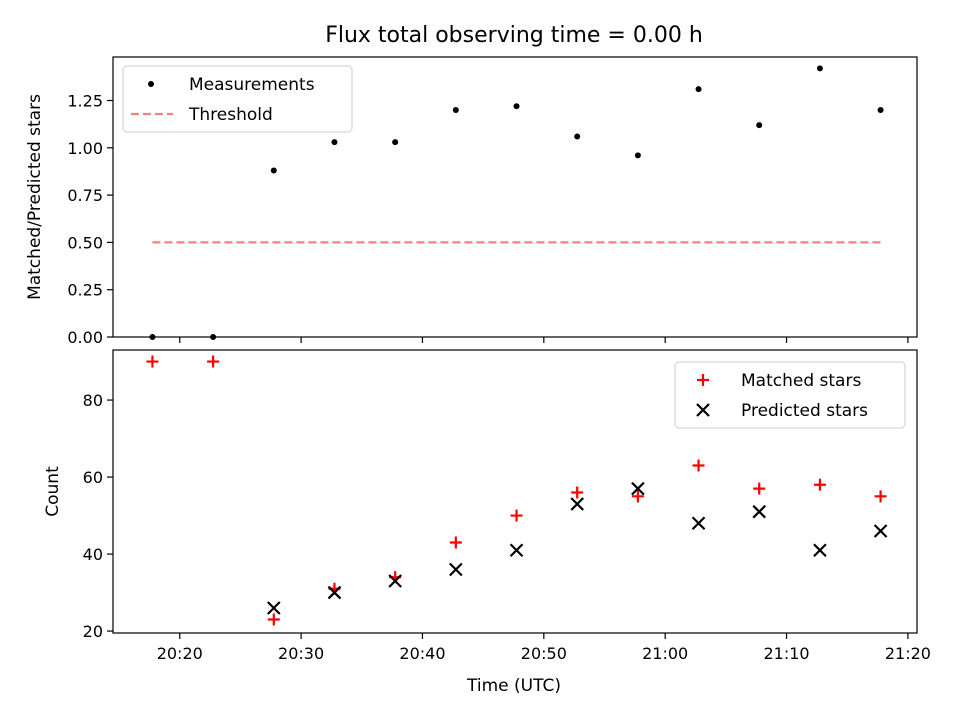 The width and height of the screenshot is (960, 720). Describe the element at coordinates (93, 631) in the screenshot. I see `y-tick-label: 20` at that location.